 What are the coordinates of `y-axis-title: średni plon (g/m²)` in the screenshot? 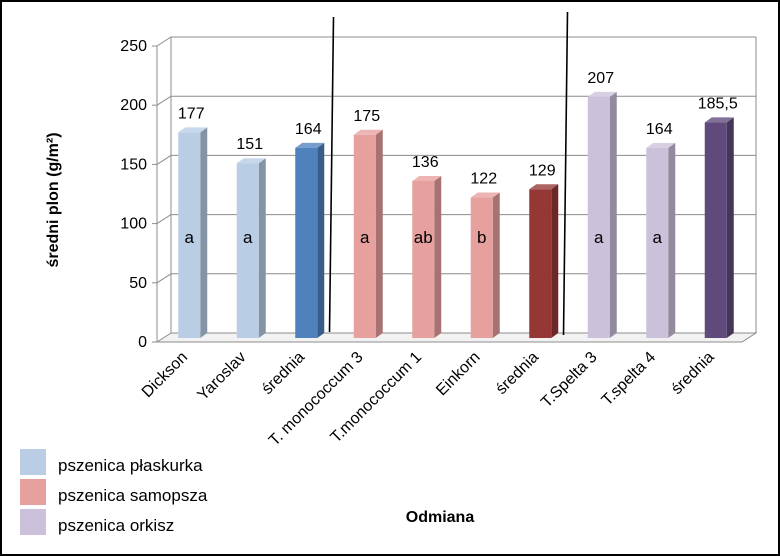 It's located at (53, 199).